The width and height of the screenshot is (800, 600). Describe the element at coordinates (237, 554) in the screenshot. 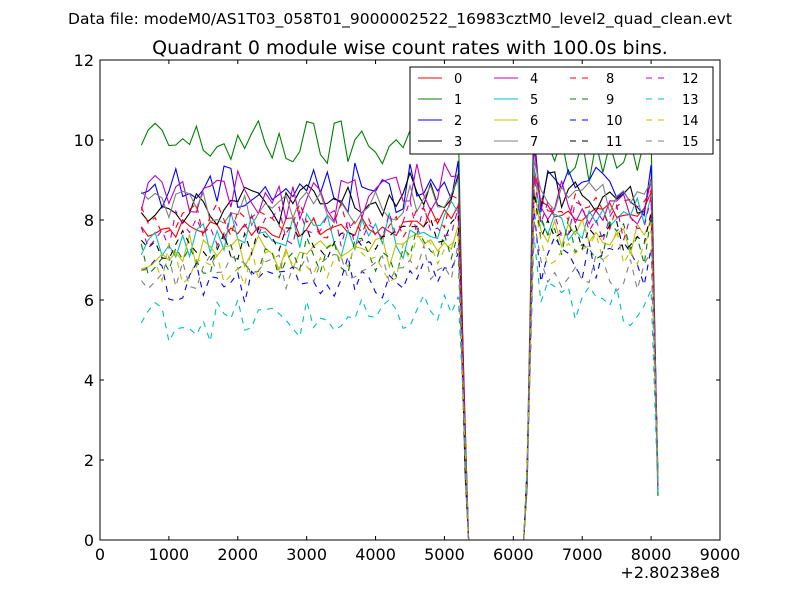

I see `x-tick-label: 2000` at that location.